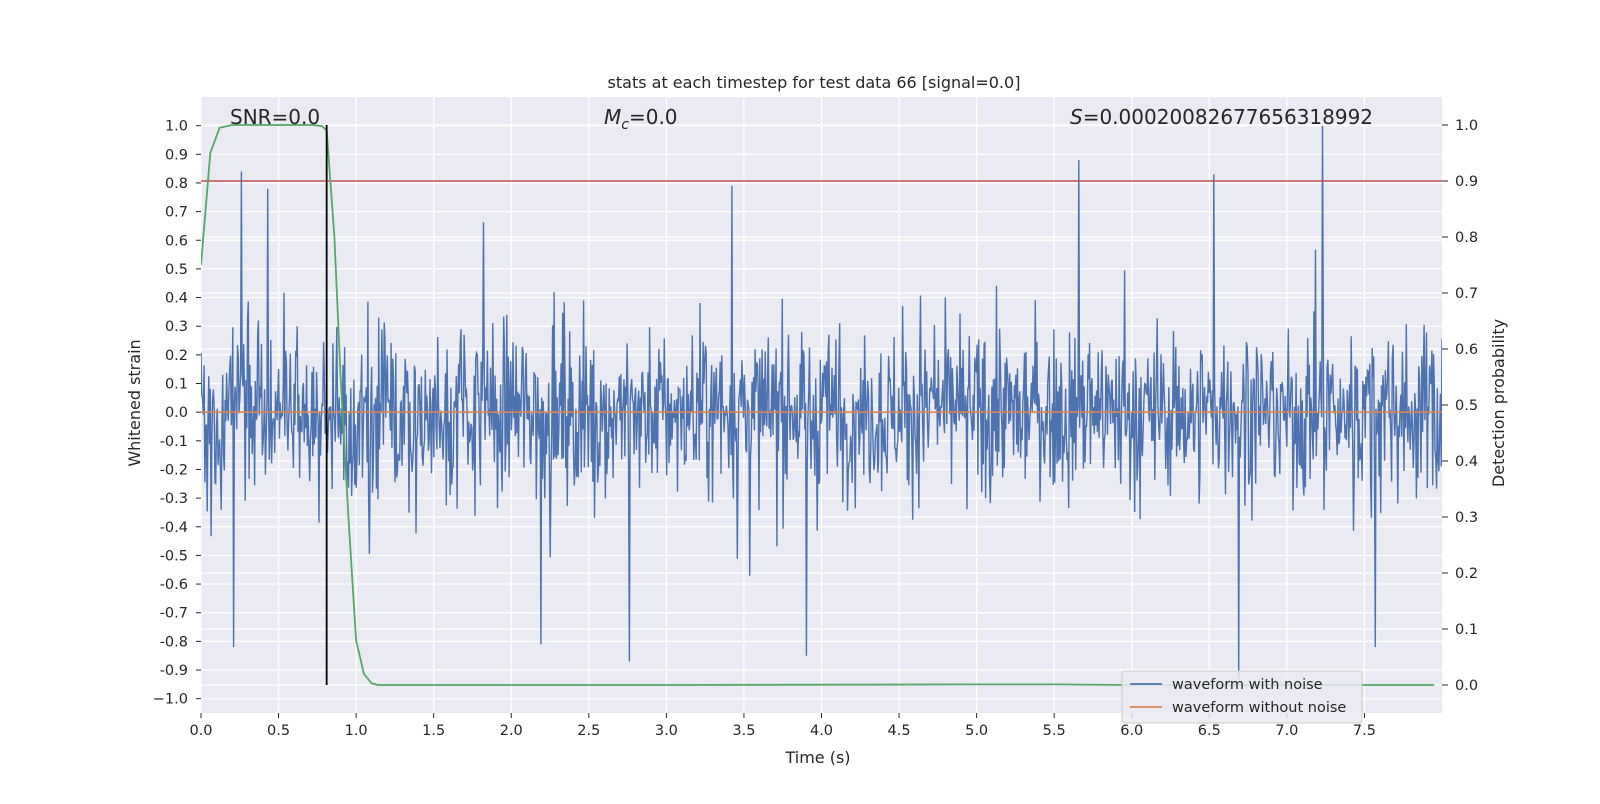 The image size is (1600, 804). Describe the element at coordinates (1228, 117) in the screenshot. I see `s-value: =0.00020082677656318992` at that location.